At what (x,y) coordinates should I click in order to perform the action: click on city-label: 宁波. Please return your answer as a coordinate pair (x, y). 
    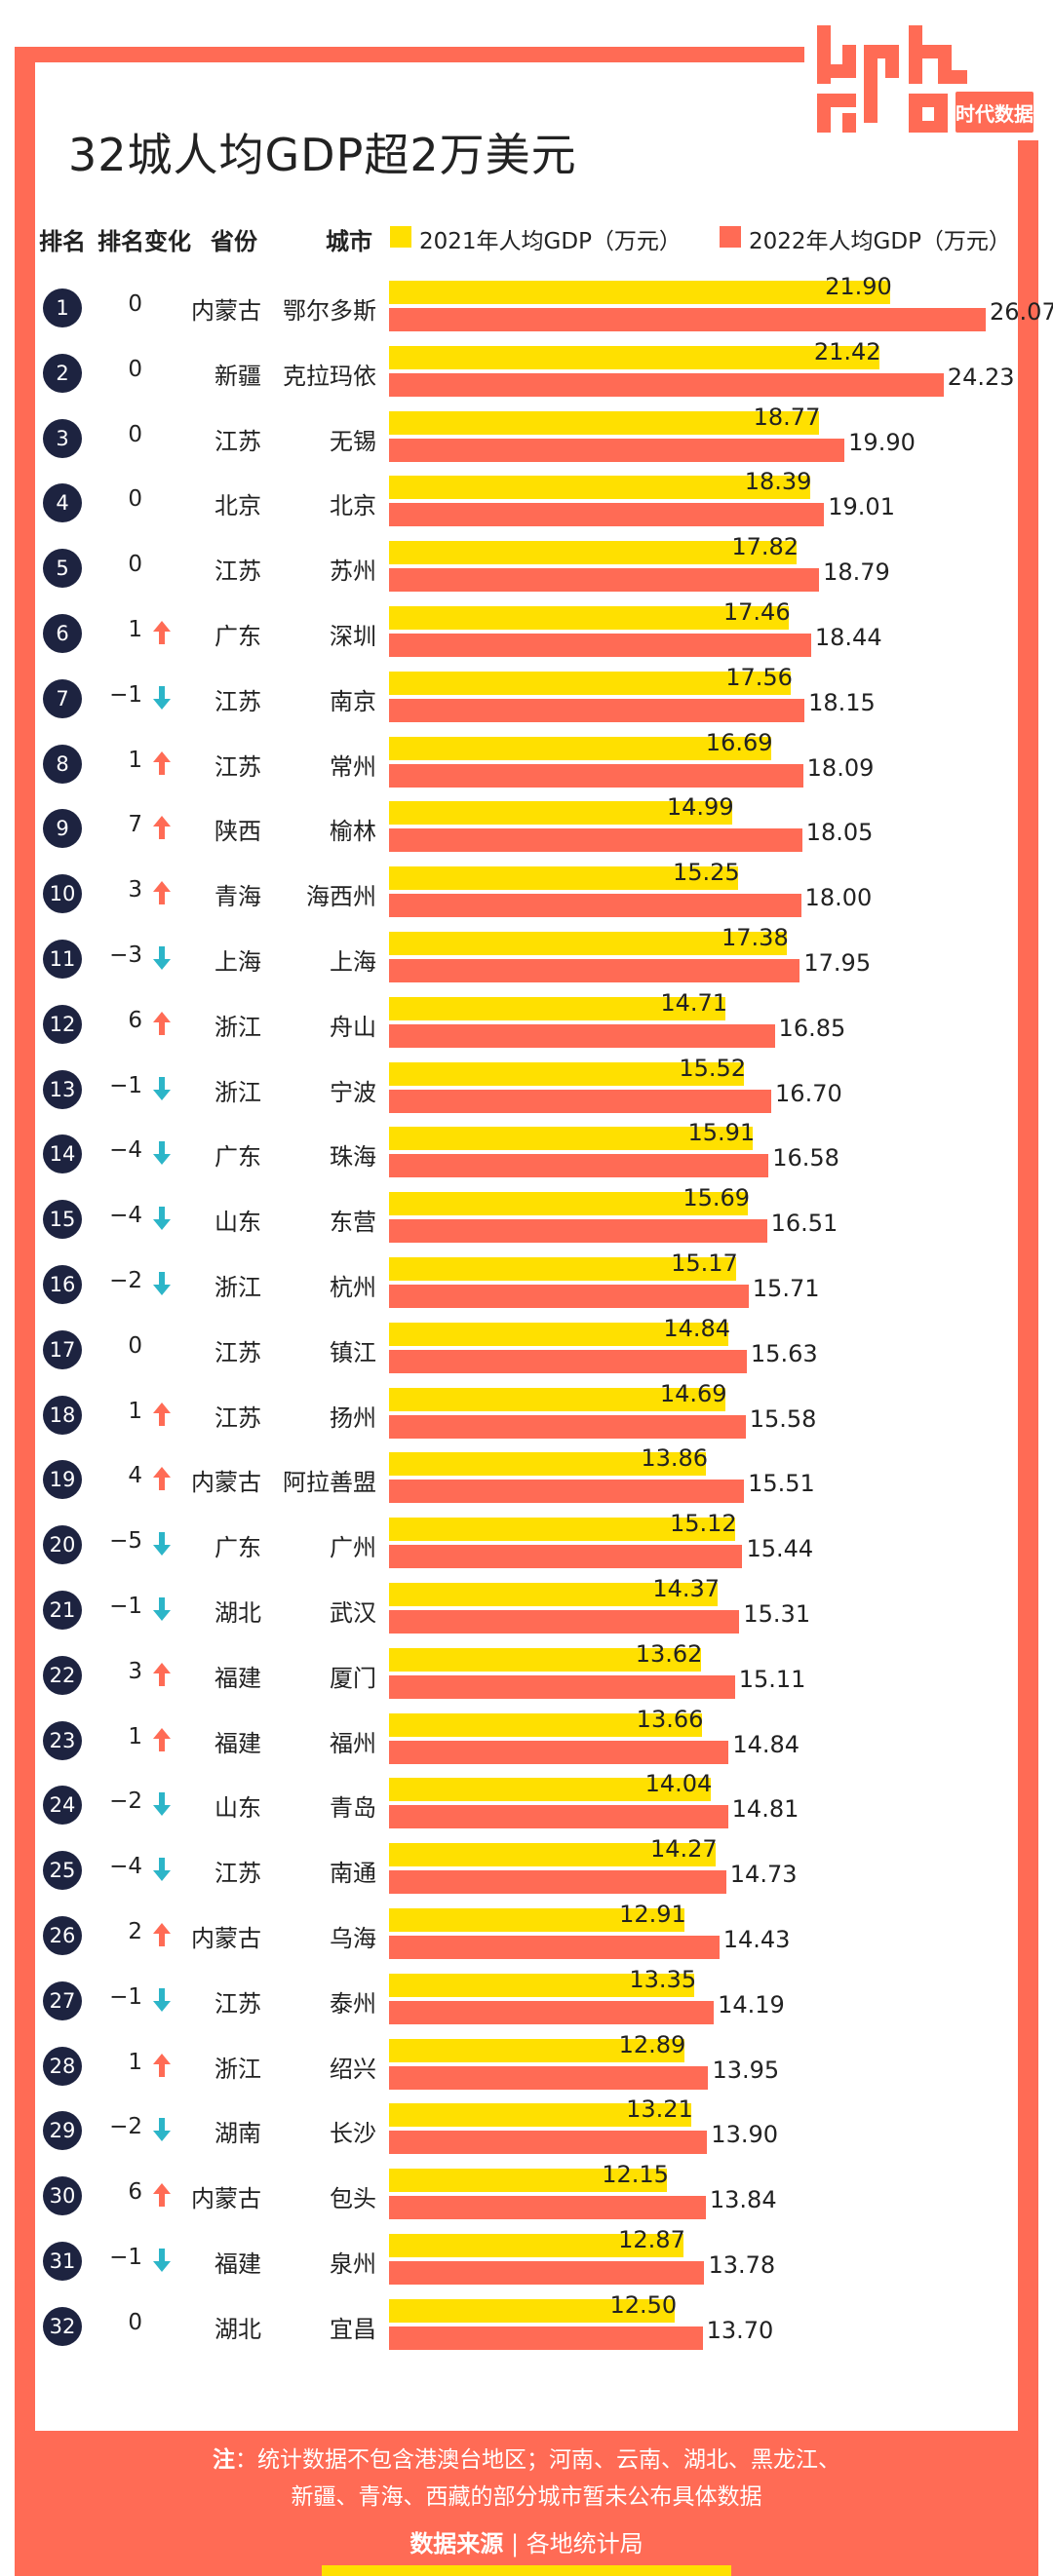
    Looking at the image, I should click on (353, 1092).